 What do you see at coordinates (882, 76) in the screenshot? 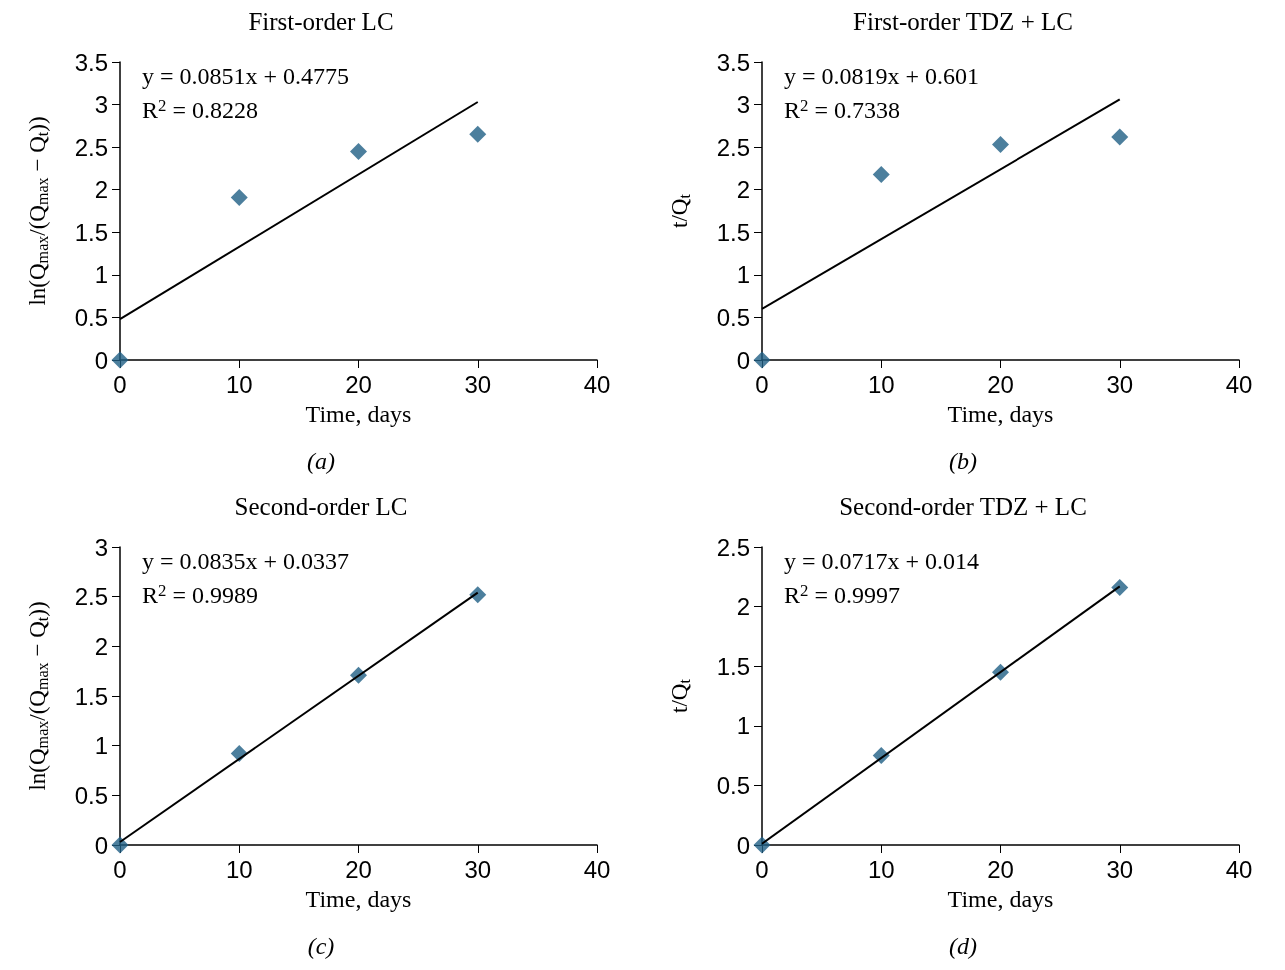
I see `annotation: y = 0.0819x + 0.601` at bounding box center [882, 76].